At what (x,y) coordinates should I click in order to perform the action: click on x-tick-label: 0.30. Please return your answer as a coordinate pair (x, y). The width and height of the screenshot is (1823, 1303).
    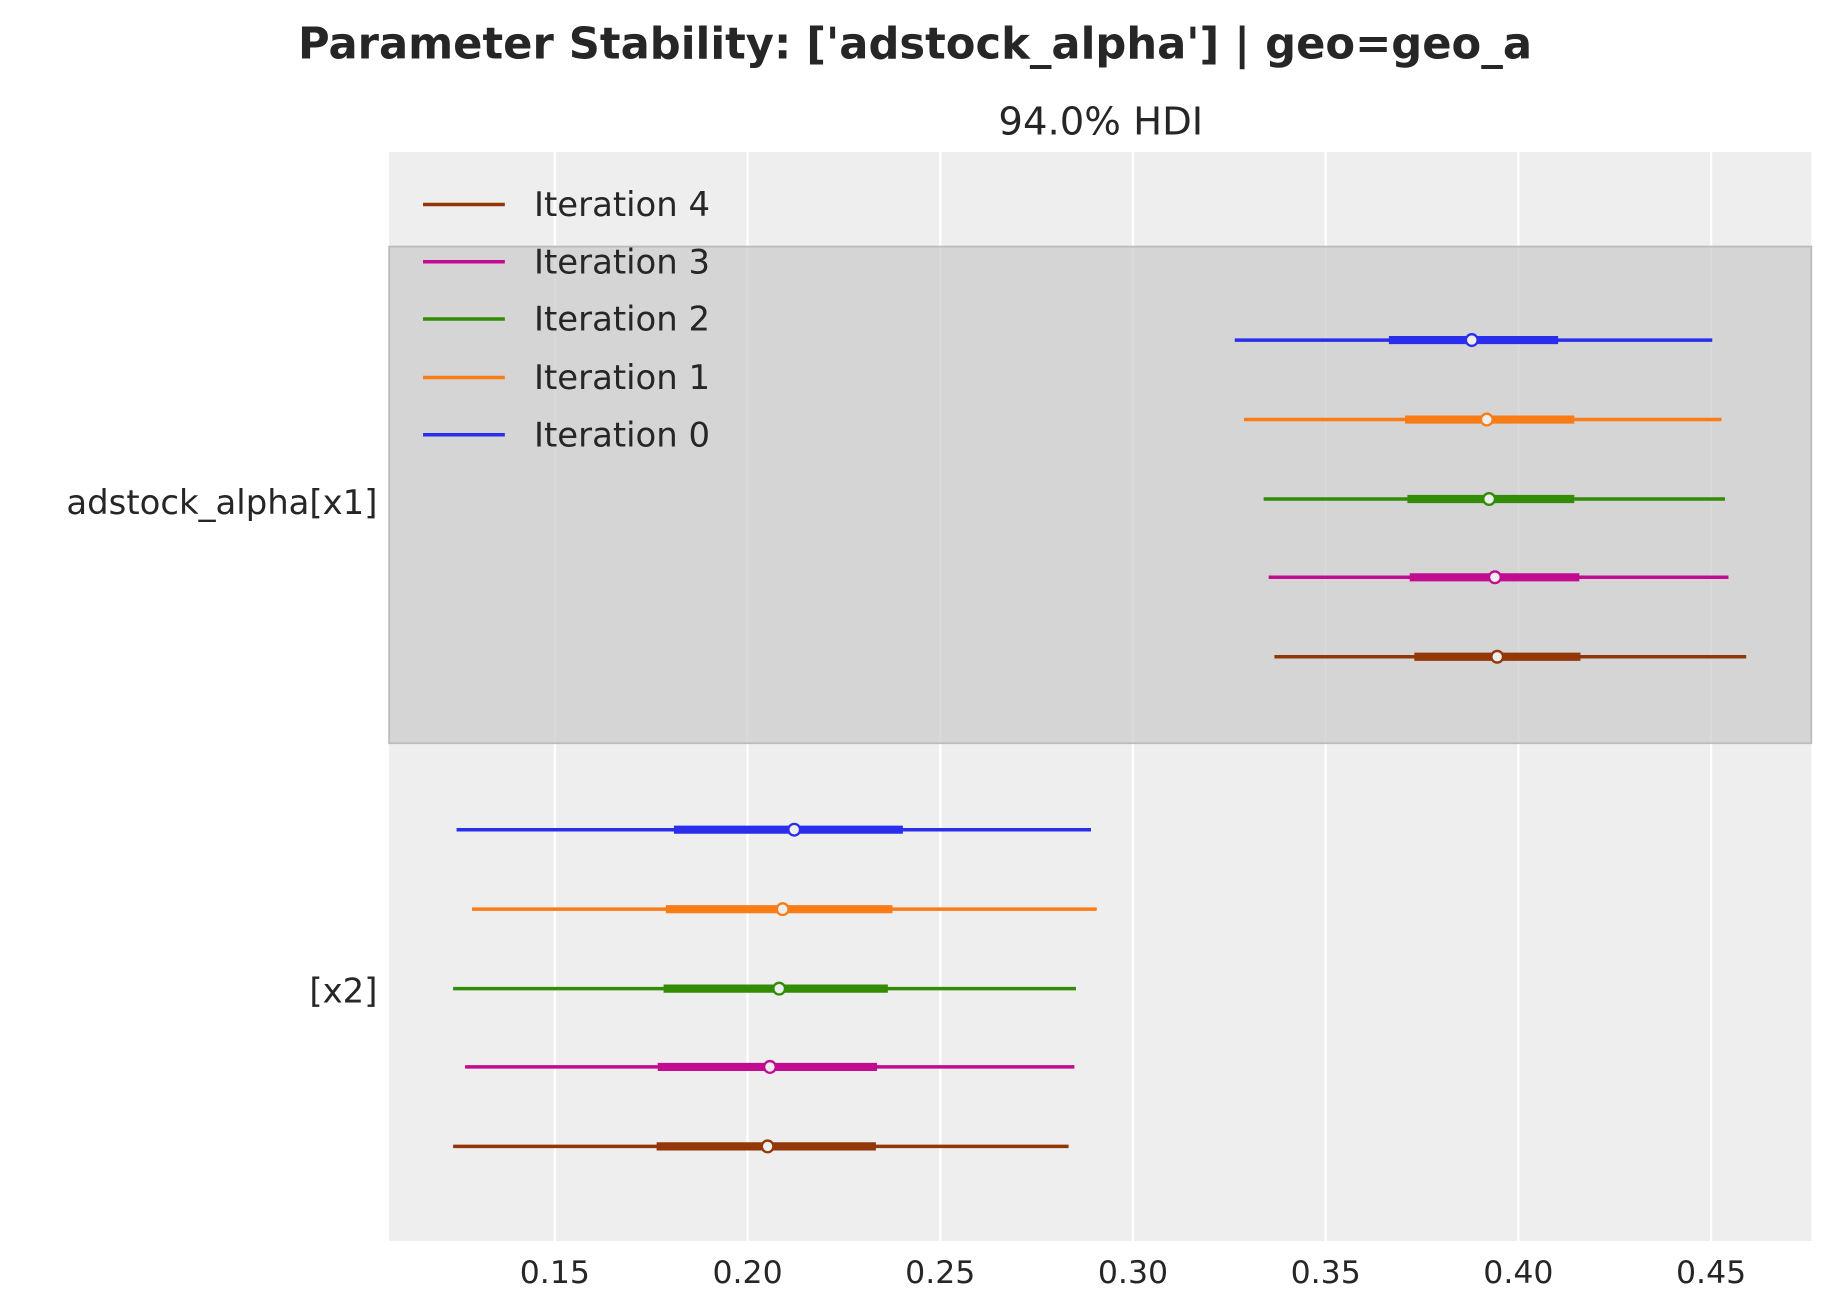
    Looking at the image, I should click on (1133, 1273).